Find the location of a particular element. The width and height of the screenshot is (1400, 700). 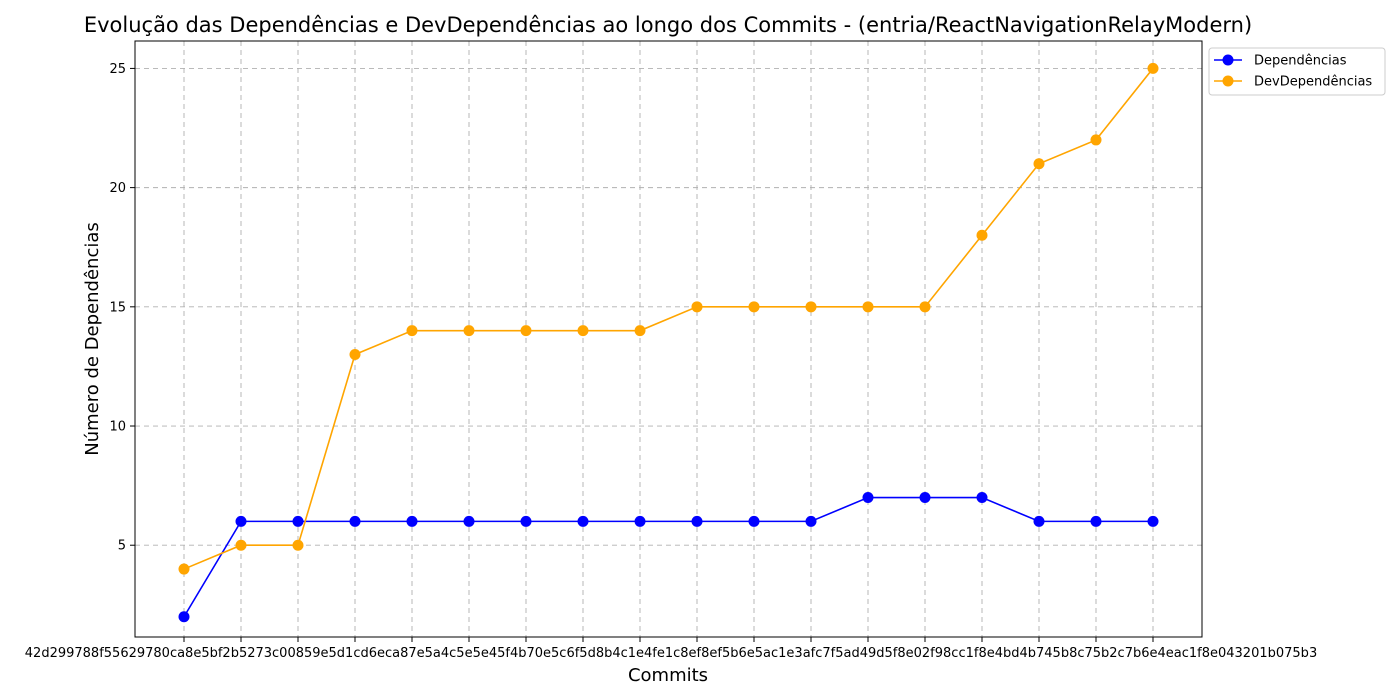

y-tick-label: 25 is located at coordinates (117, 69).